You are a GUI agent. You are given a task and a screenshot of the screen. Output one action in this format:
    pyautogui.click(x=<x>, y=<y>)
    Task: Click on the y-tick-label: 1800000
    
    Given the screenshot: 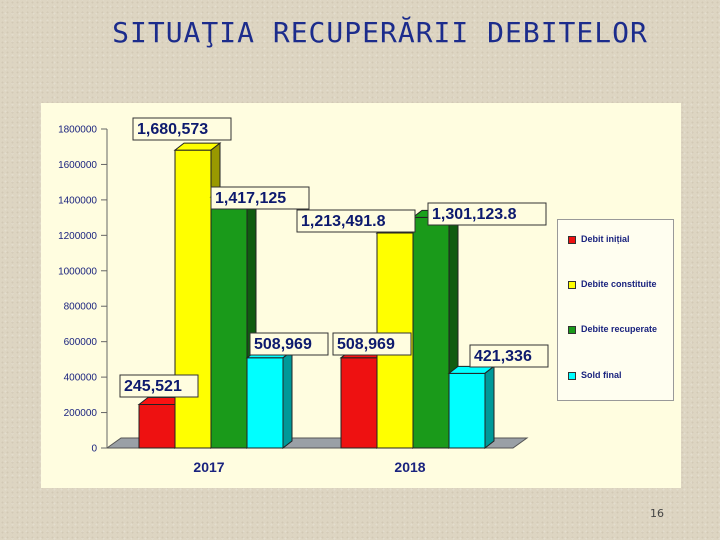 What is the action you would take?
    pyautogui.click(x=77, y=130)
    